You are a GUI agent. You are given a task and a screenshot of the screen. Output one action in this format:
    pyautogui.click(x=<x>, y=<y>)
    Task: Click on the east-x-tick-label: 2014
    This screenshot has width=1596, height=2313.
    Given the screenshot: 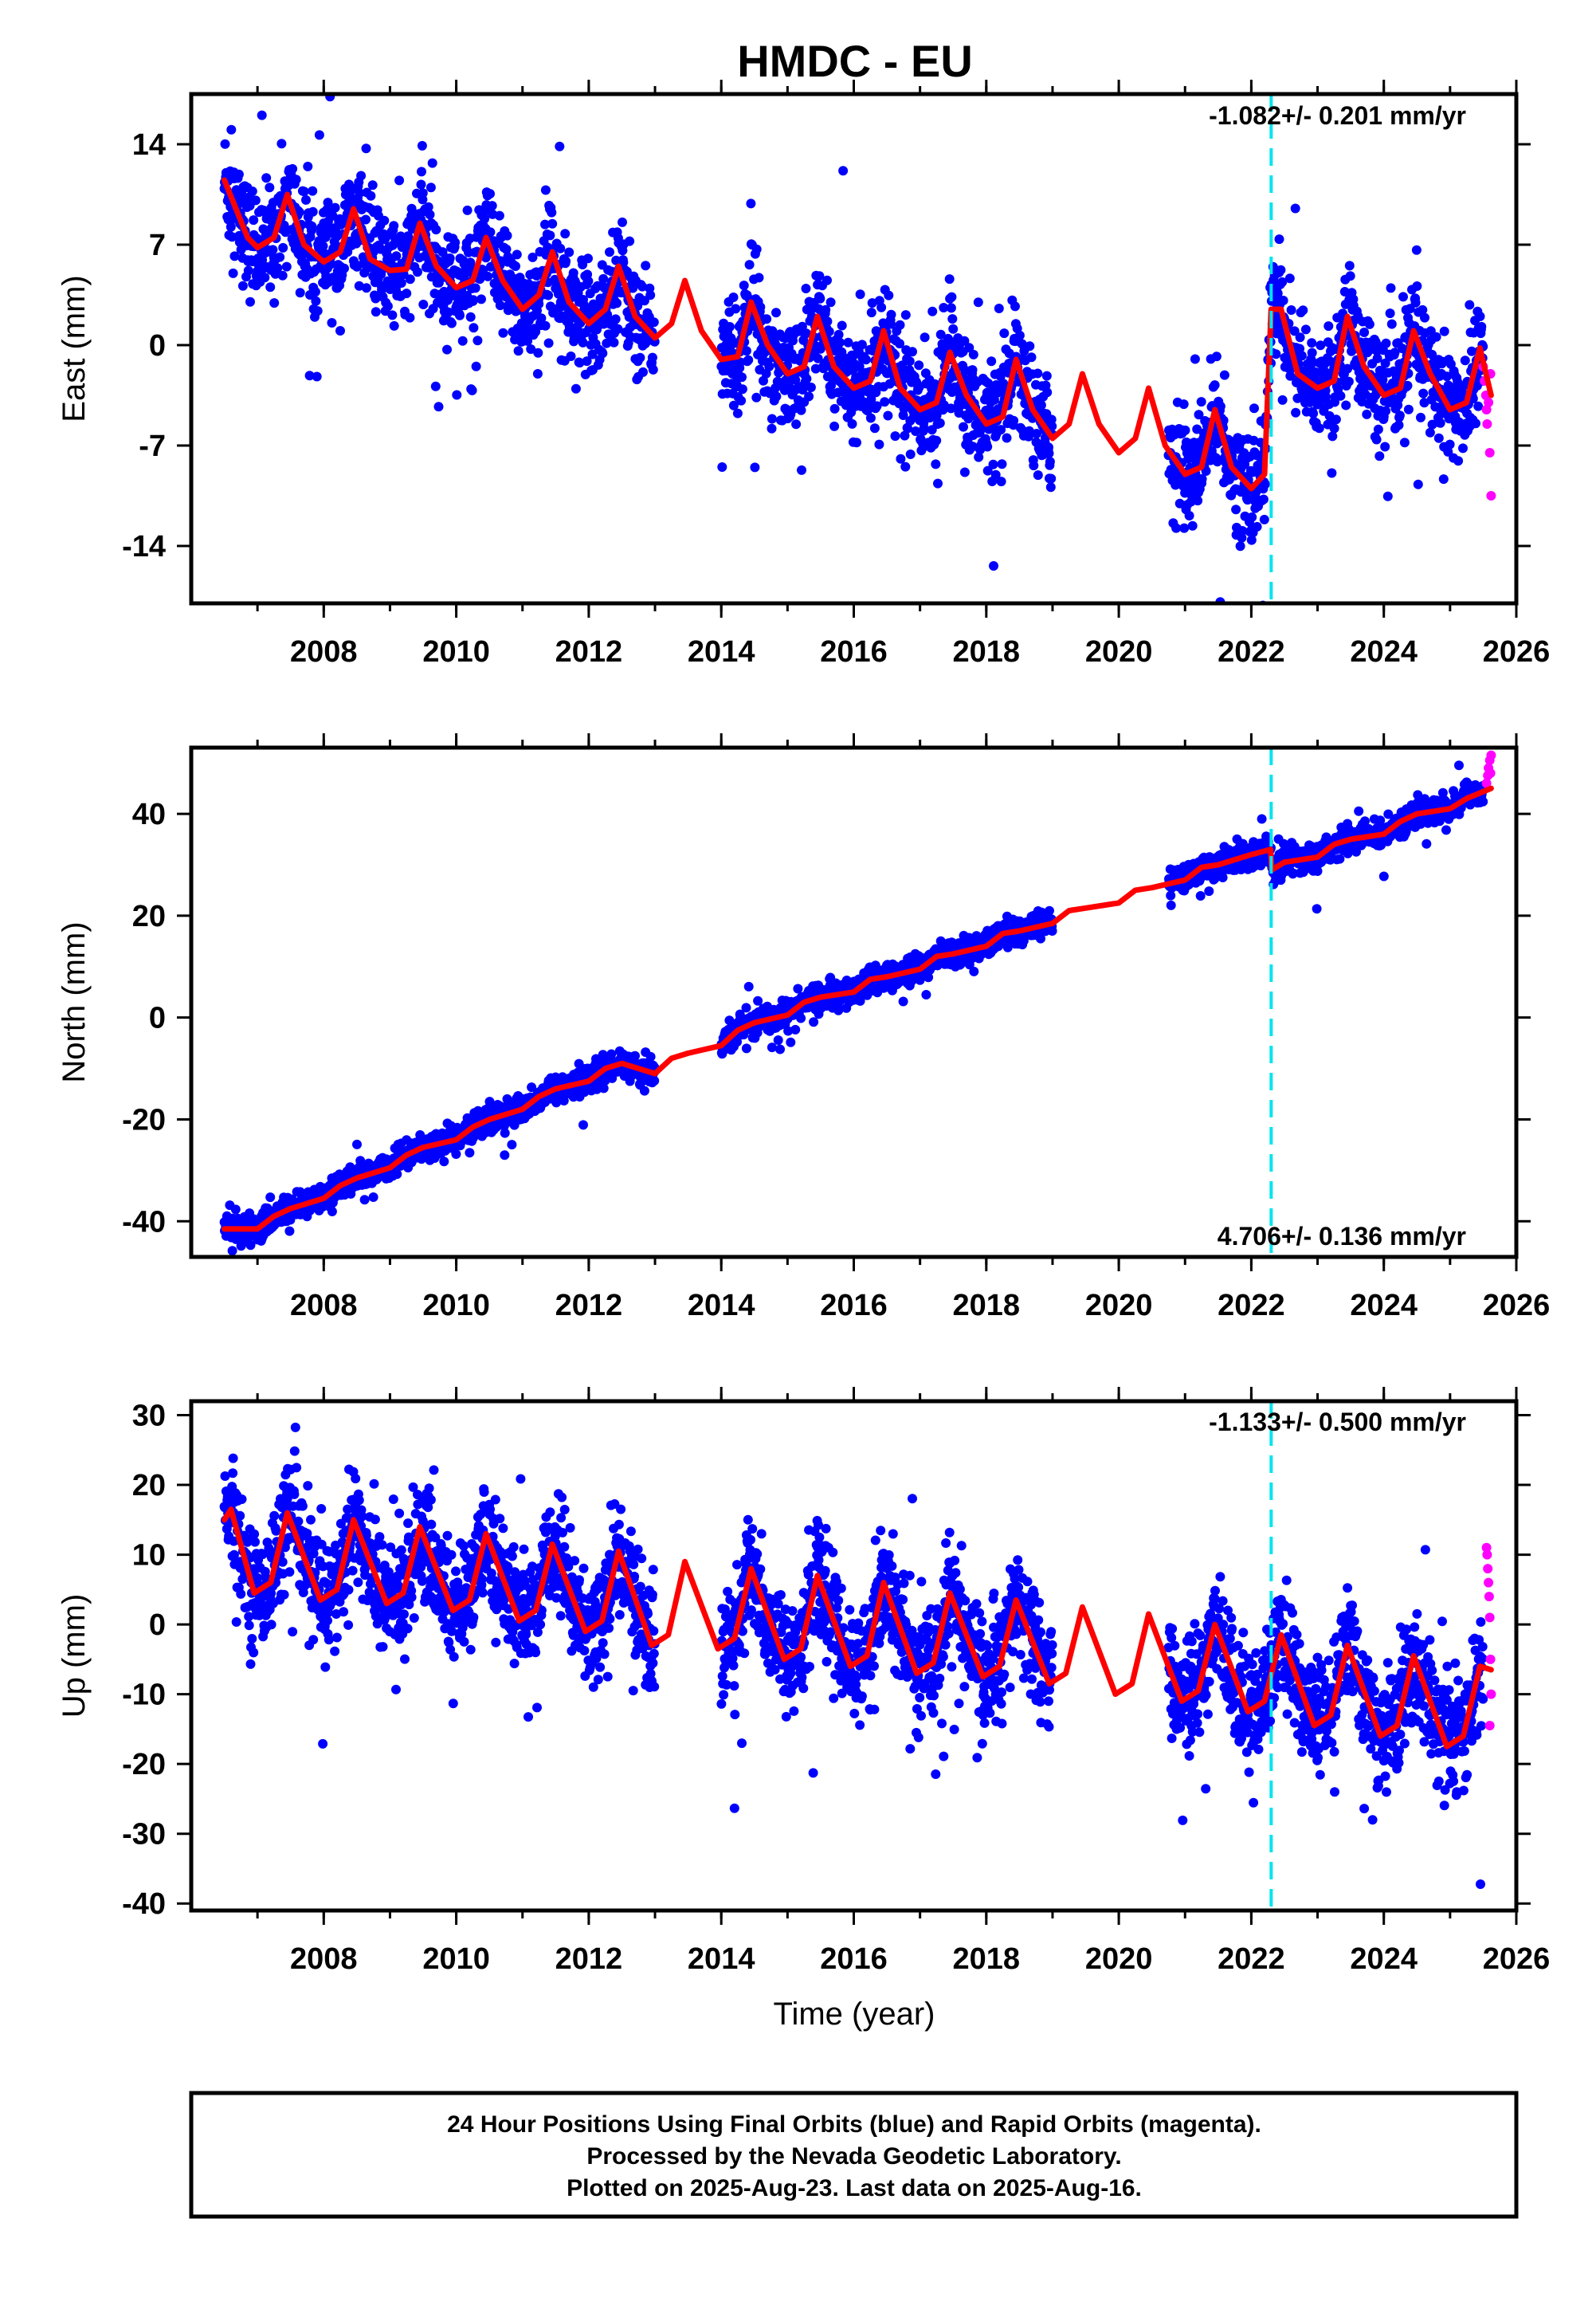 What is the action you would take?
    pyautogui.click(x=722, y=652)
    